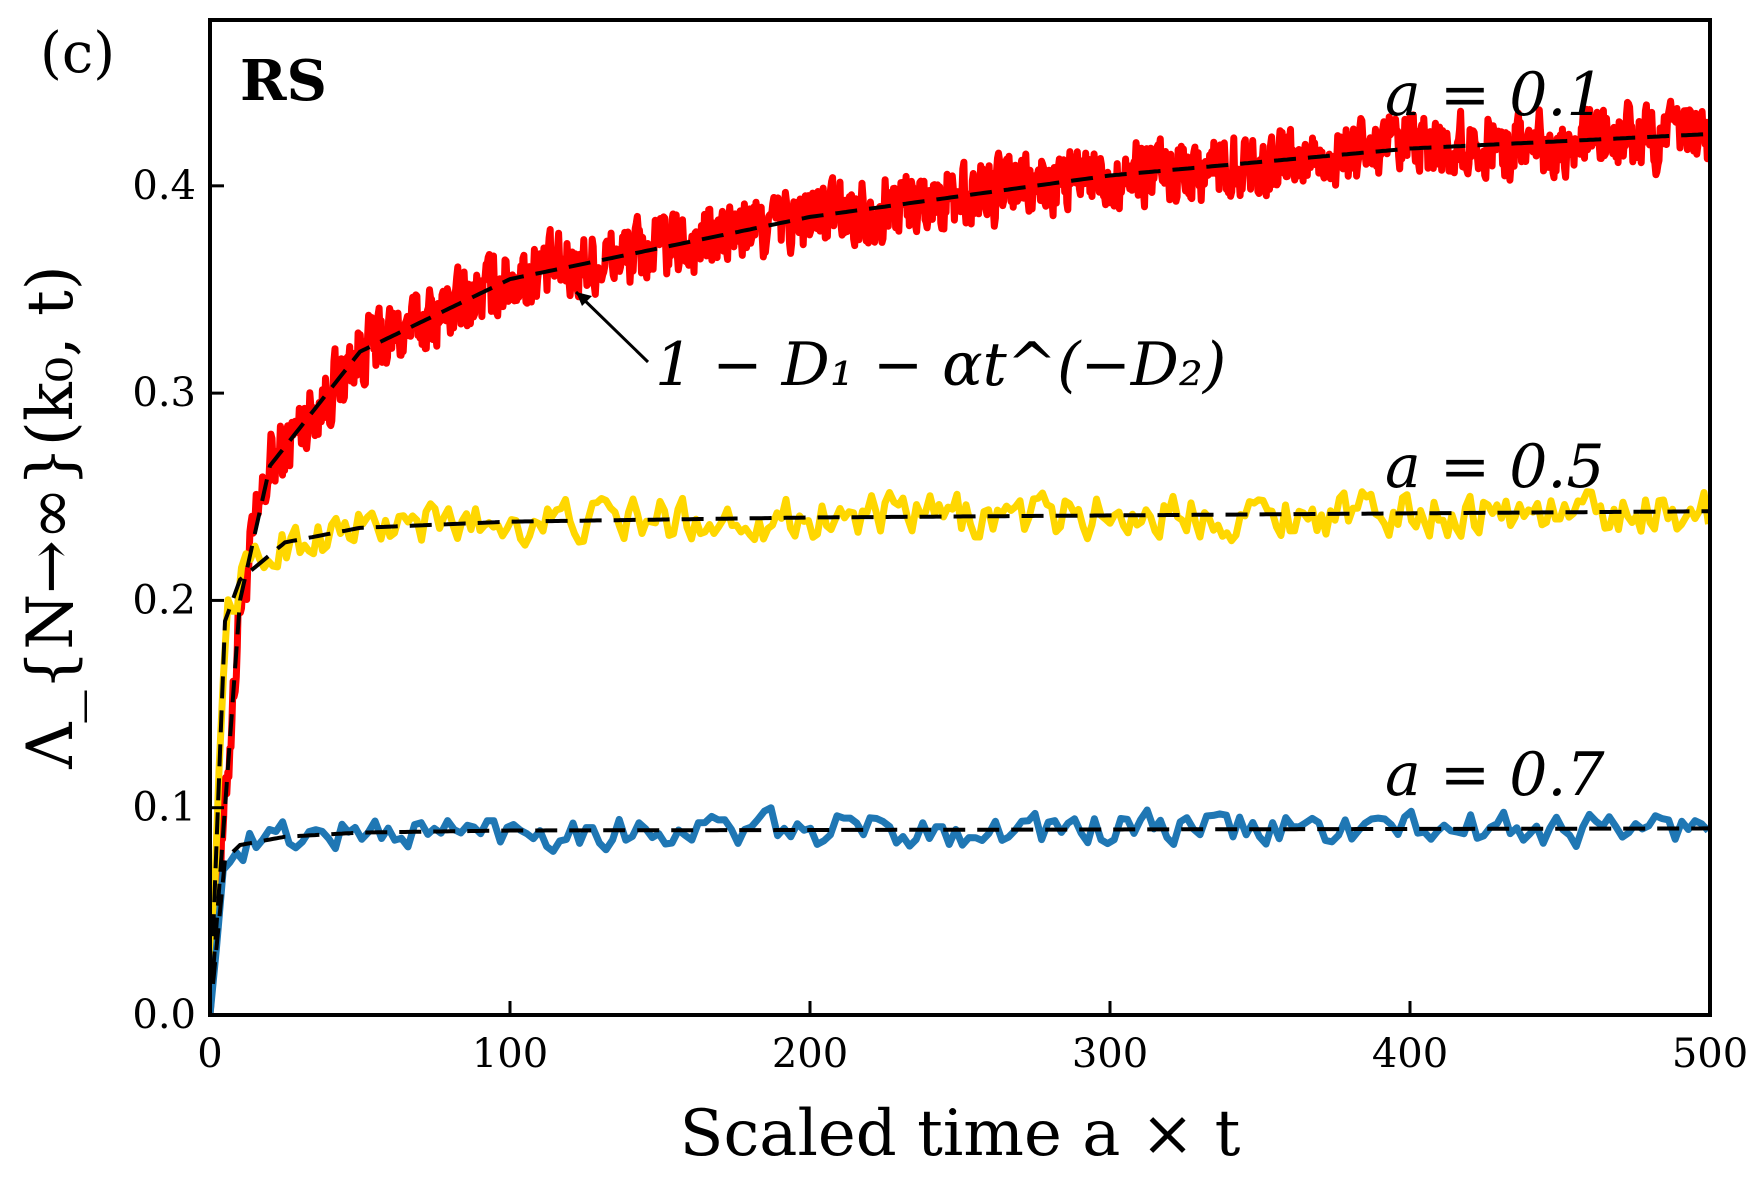  Describe the element at coordinates (972, 1039) in the screenshot. I see `x-axis-ticks: 0 100 200 300 400 500` at that location.